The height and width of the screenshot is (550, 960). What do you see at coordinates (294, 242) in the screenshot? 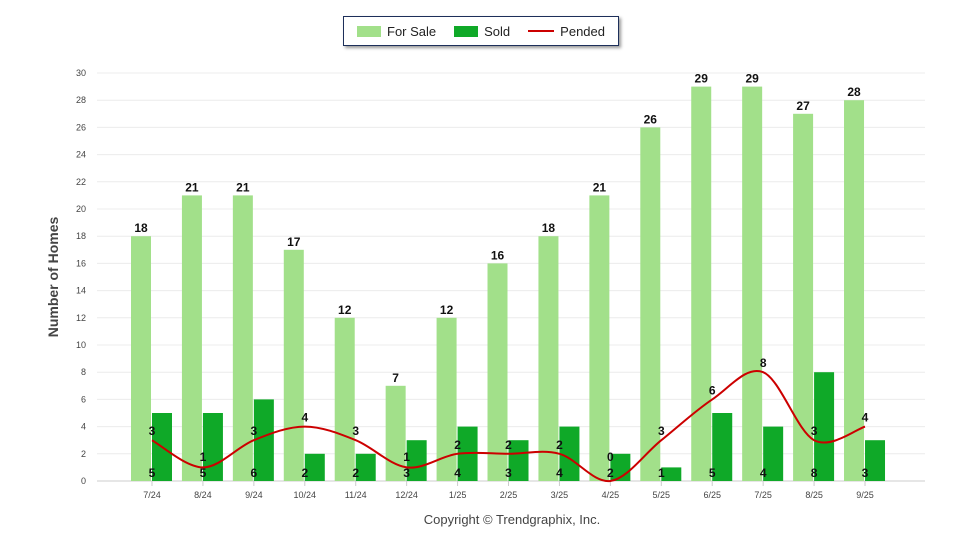
I see `for-sale-data-label: 17` at bounding box center [294, 242].